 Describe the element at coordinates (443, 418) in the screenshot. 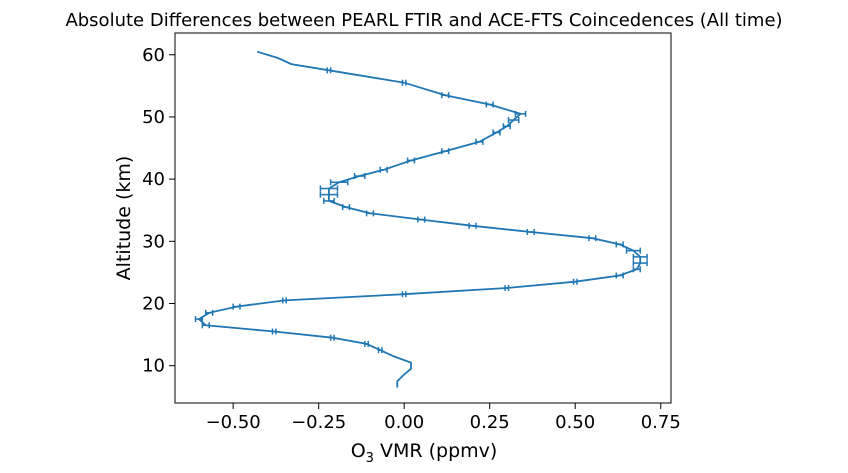

I see `x-axis: −0.50 −0.25 0.00 0.25 0.50 0.75` at that location.